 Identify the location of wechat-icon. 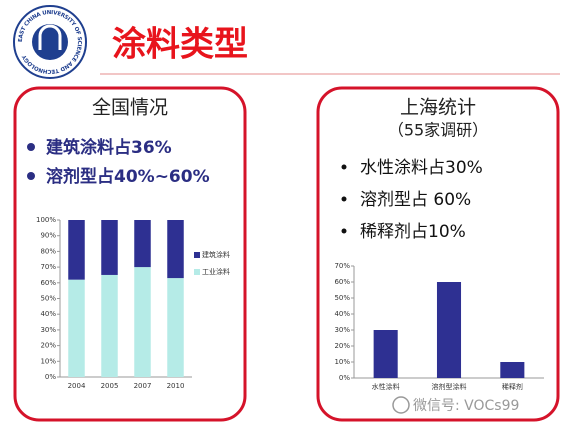
(401, 405).